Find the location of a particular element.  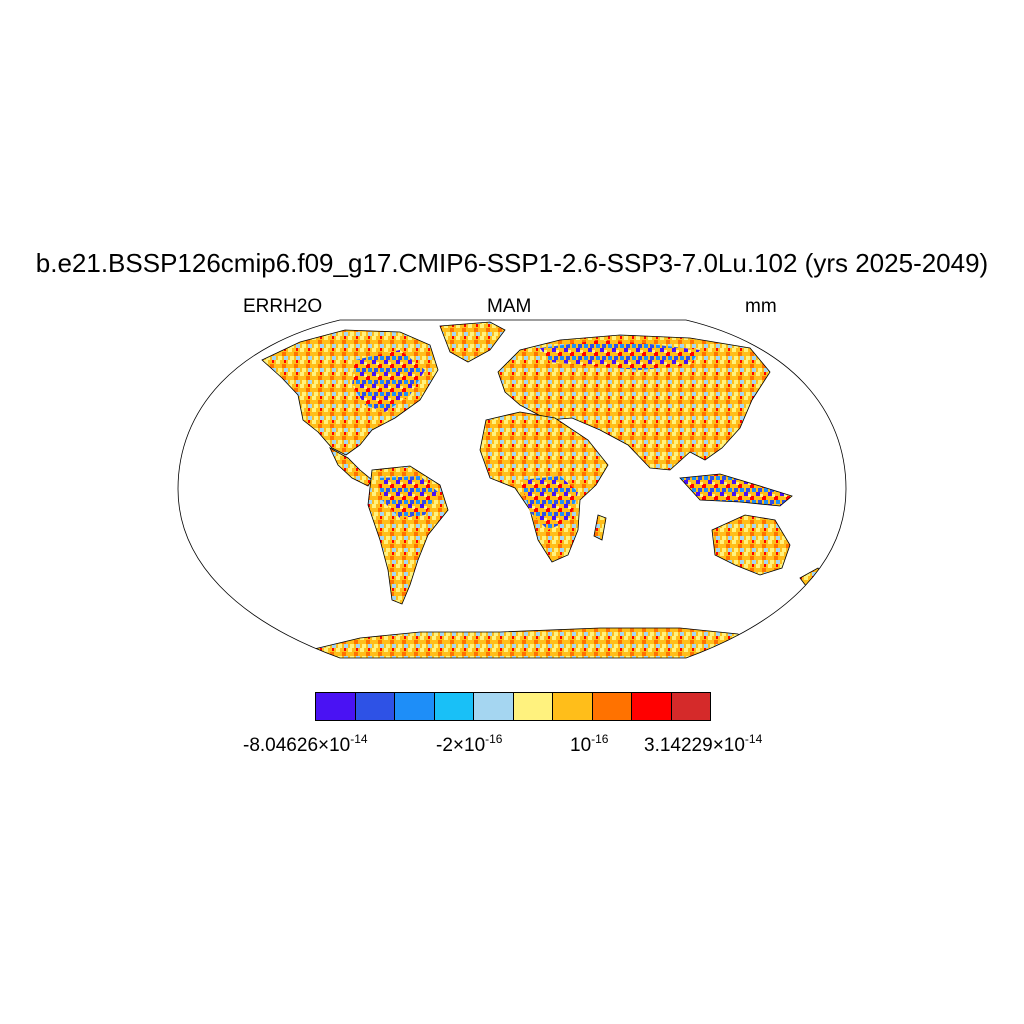

amazon-cool-region is located at coordinates (408, 497).